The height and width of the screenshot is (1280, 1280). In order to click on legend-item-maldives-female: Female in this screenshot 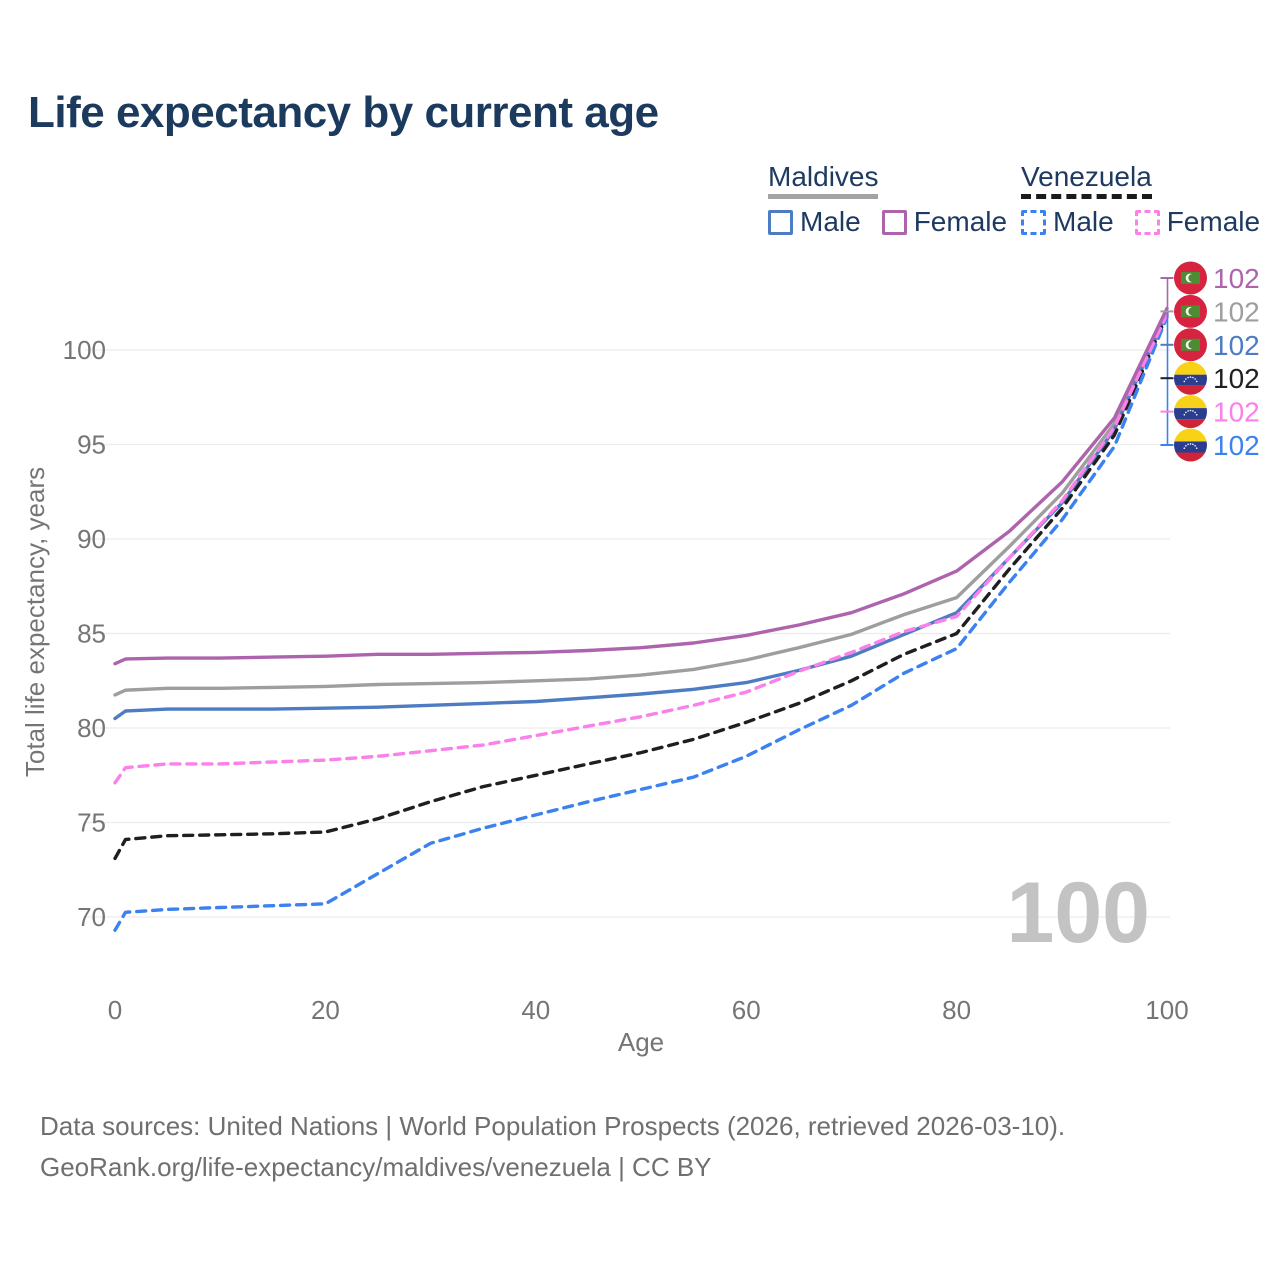, I will do `click(944, 221)`.